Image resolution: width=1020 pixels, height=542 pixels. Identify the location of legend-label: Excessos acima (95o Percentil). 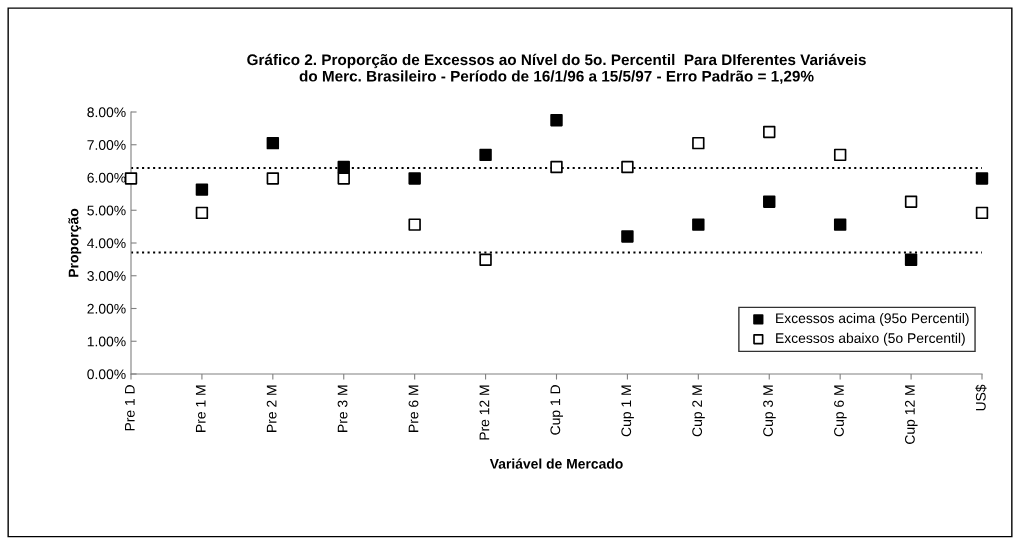
(872, 319).